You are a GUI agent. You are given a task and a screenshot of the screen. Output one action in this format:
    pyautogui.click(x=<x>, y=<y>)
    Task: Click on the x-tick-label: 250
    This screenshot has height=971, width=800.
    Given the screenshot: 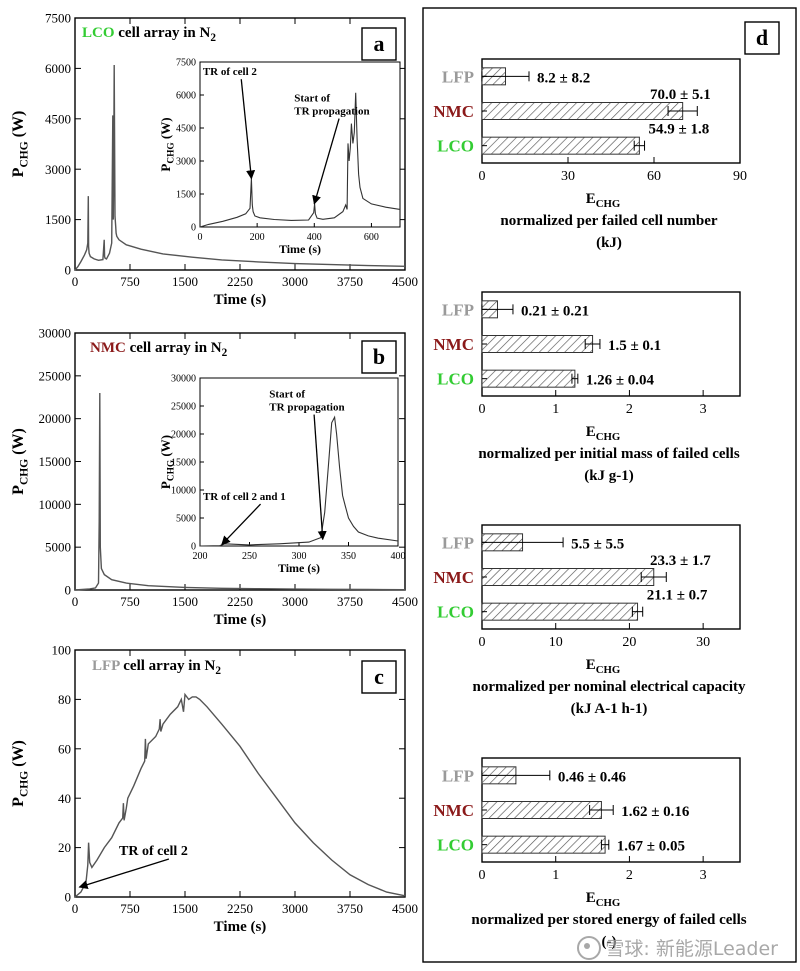 What is the action you would take?
    pyautogui.click(x=249, y=556)
    